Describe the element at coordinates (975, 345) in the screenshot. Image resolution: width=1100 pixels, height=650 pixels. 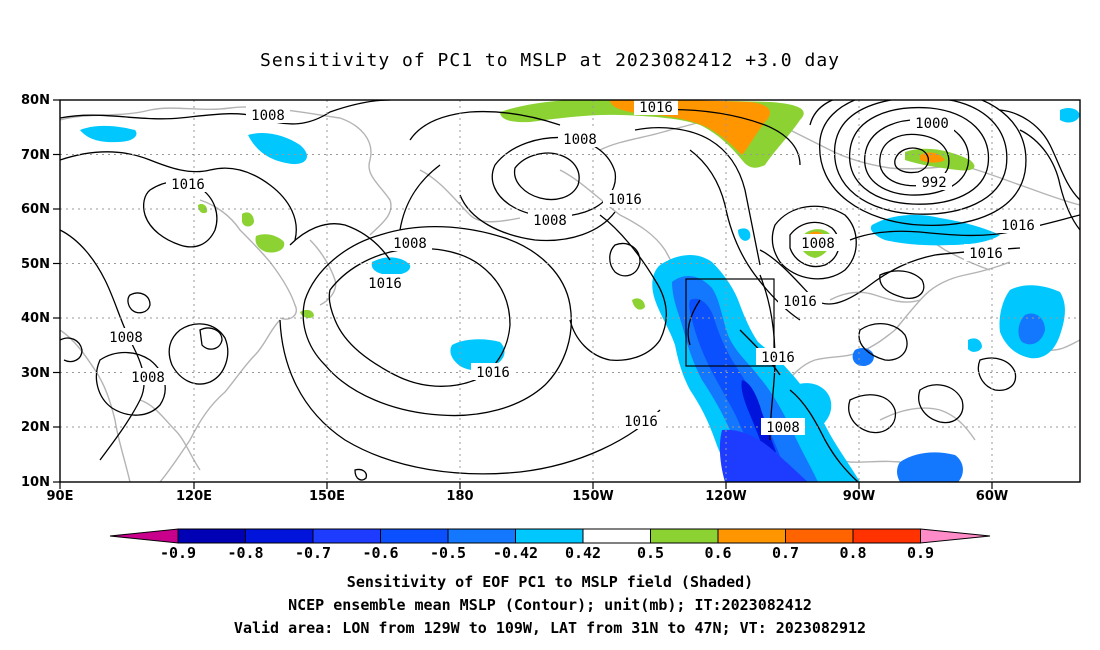
I see `shade-neg-small2` at that location.